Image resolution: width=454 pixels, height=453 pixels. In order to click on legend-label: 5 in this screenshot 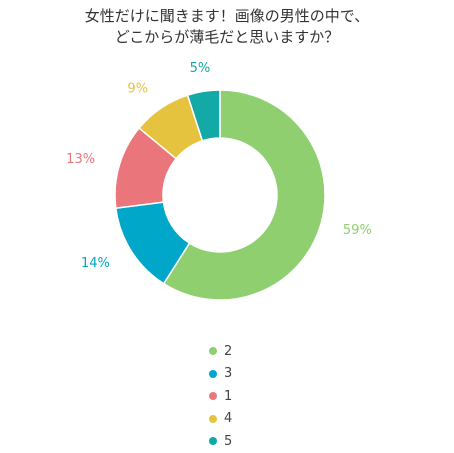, I will do `click(228, 441)`.